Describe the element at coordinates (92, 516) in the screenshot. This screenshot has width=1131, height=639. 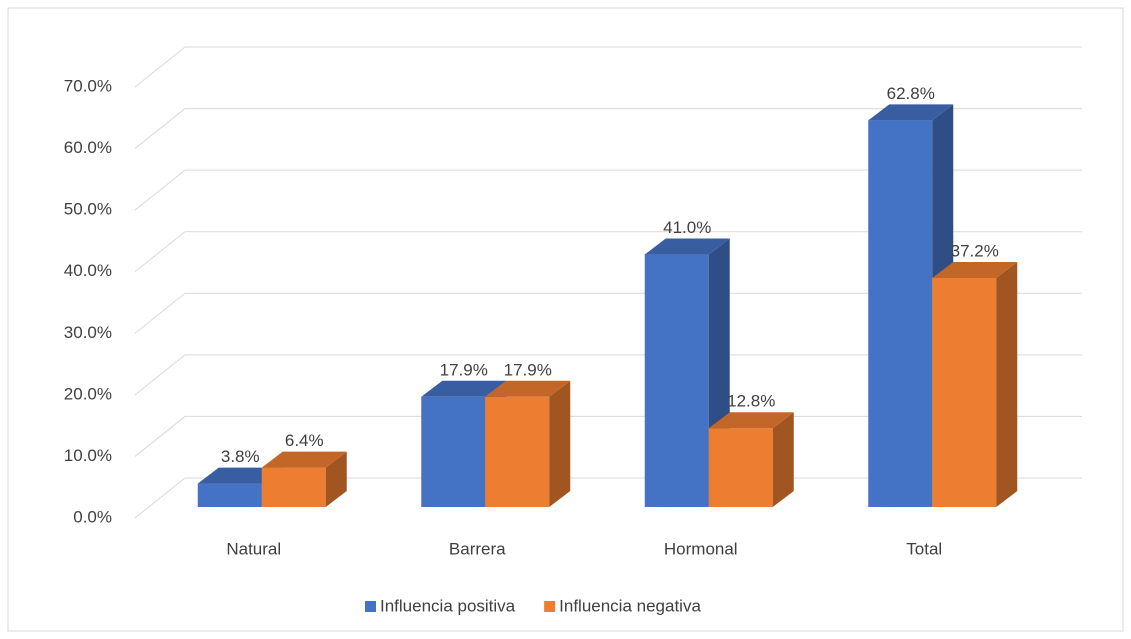
I see `y-tick-label: 0.0%` at that location.